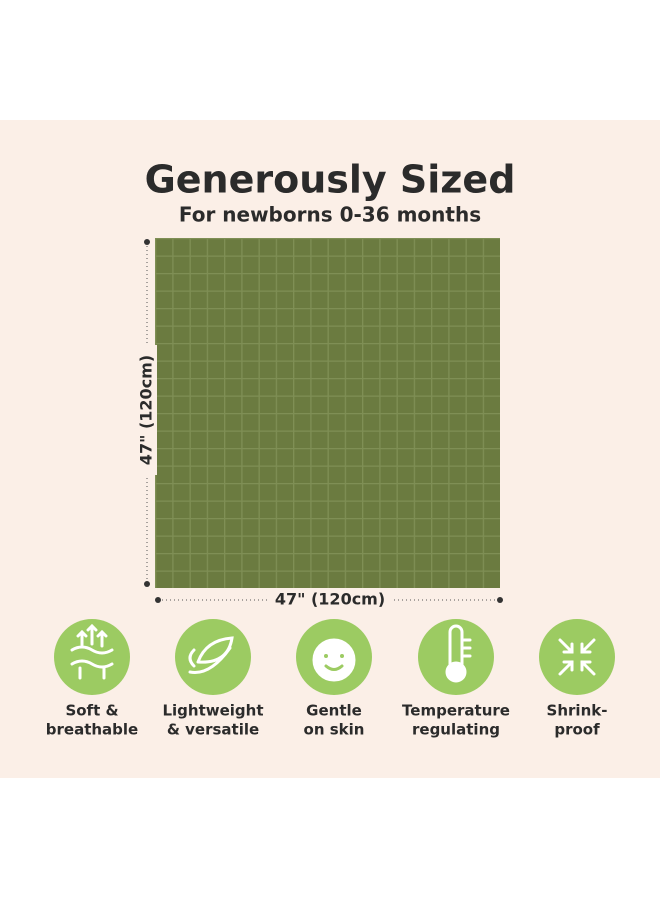  I want to click on feature-label: Soft &, so click(91, 711).